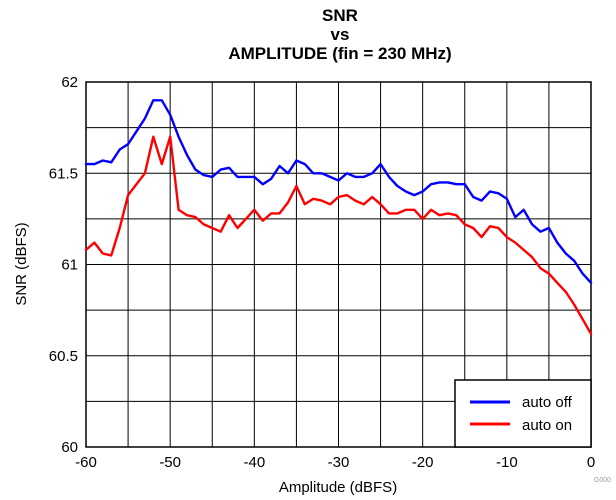 The width and height of the screenshot is (616, 500). What do you see at coordinates (339, 462) in the screenshot?
I see `x-tick-label: -30` at bounding box center [339, 462].